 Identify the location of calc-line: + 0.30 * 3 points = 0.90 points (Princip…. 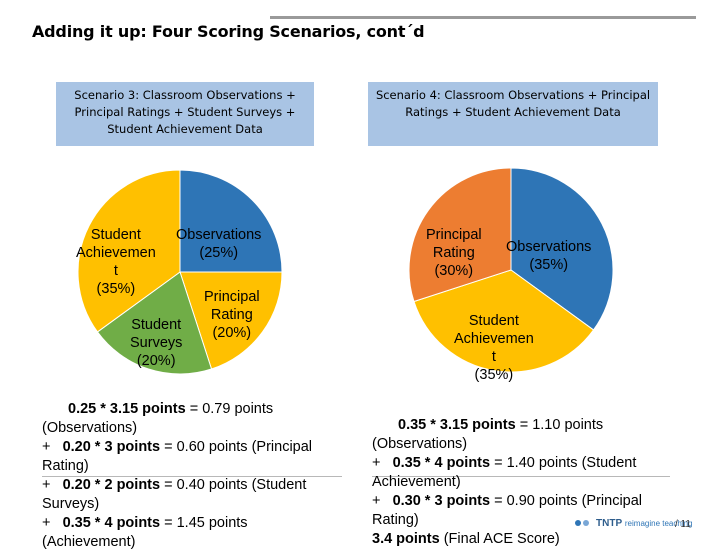
(507, 501).